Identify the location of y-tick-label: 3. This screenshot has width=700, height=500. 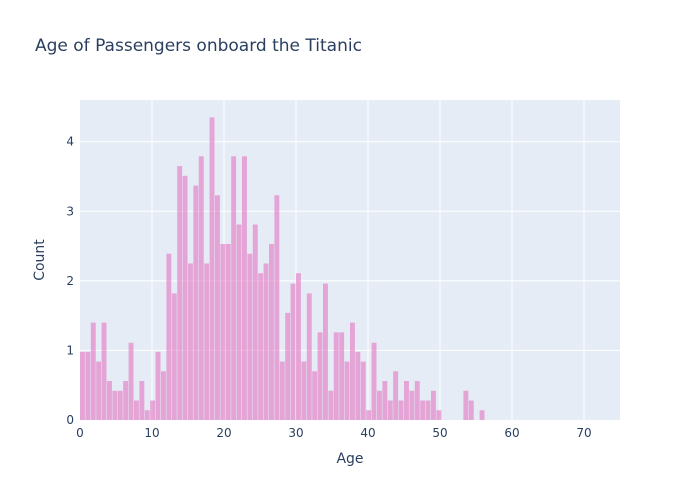
(70, 211).